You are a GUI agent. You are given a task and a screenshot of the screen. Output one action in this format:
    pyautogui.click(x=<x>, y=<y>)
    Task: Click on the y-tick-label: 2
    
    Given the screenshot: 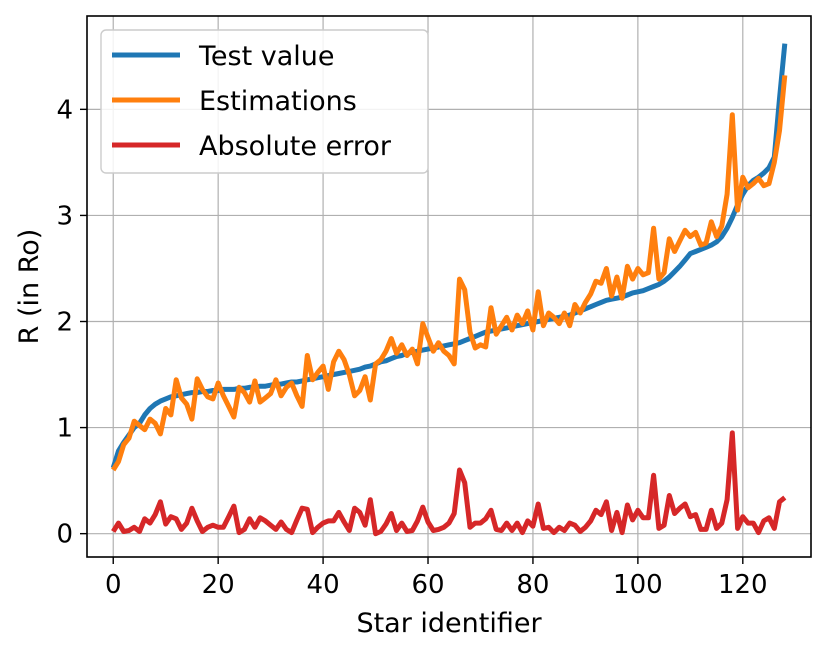 What is the action you would take?
    pyautogui.click(x=64, y=323)
    